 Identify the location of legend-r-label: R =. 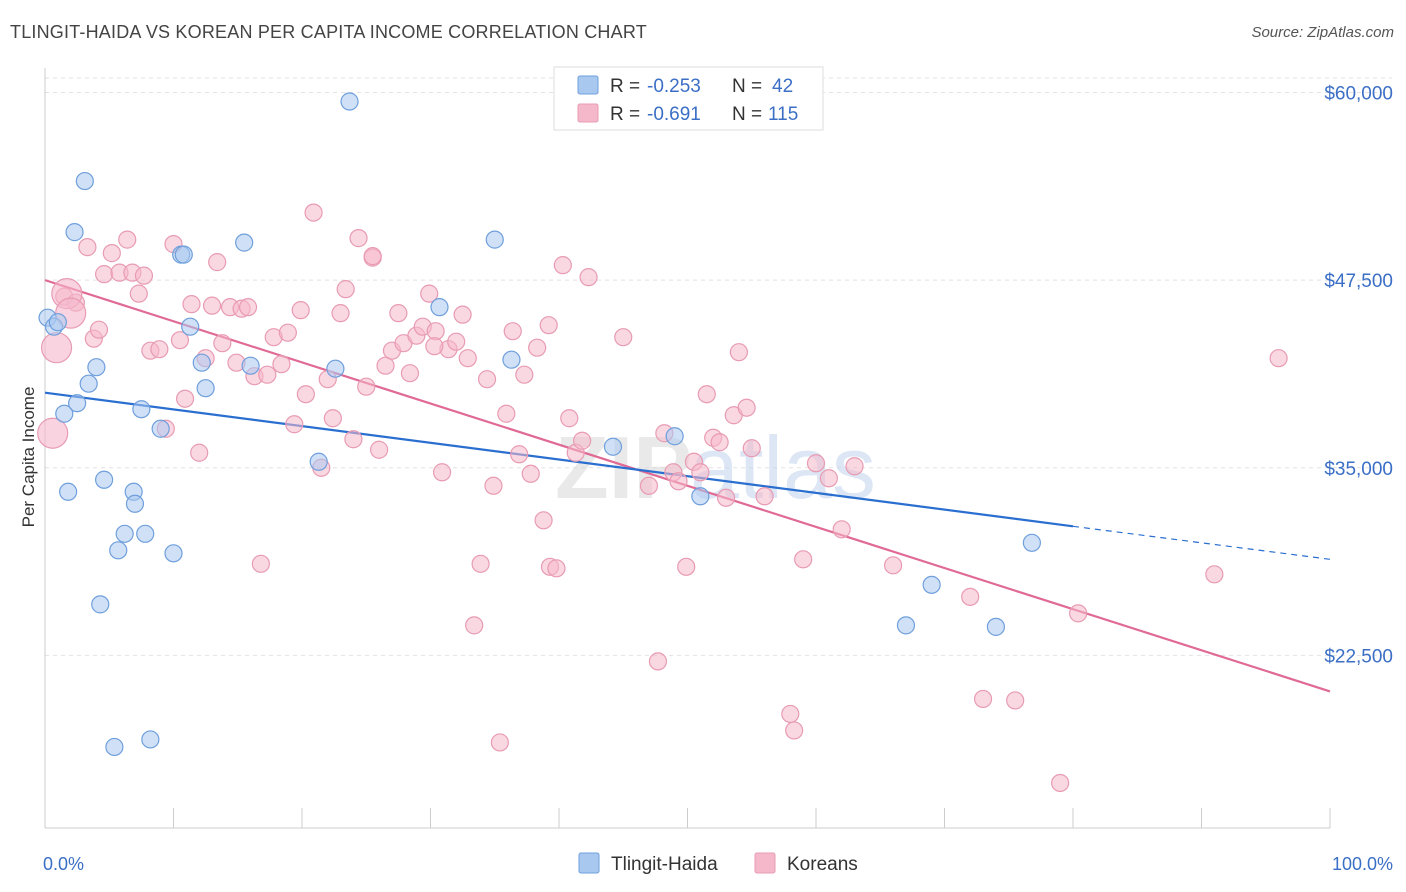
(625, 114).